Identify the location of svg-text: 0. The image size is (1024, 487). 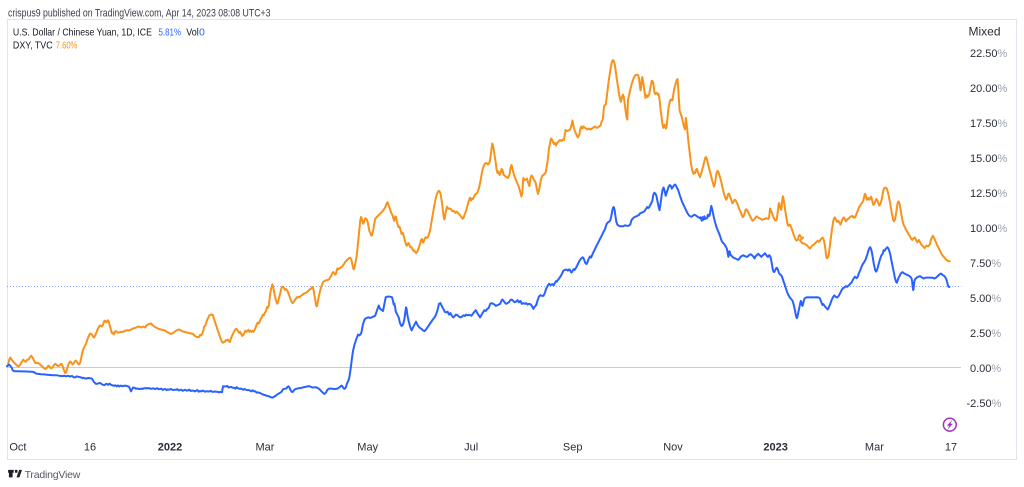
(202, 33).